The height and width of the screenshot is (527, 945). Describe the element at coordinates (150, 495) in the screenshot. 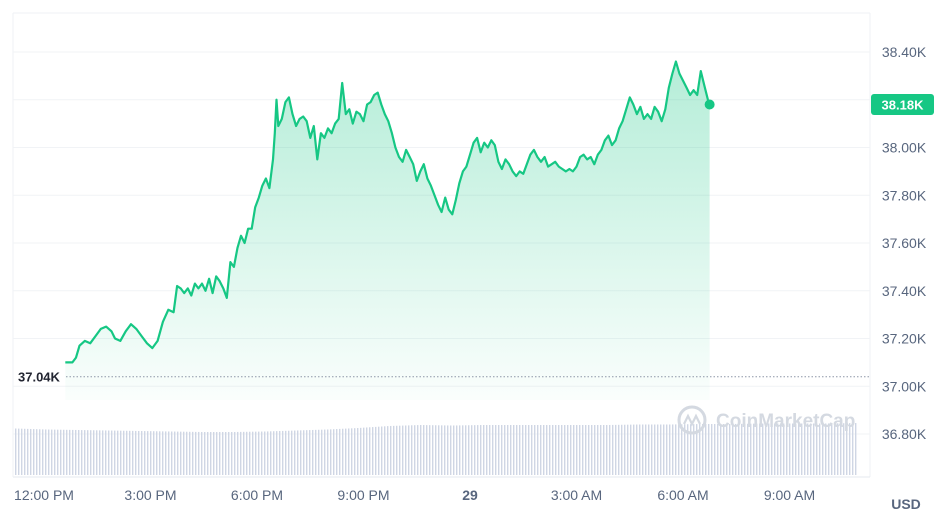

I see `x-tick-label: 3:00 PM` at that location.